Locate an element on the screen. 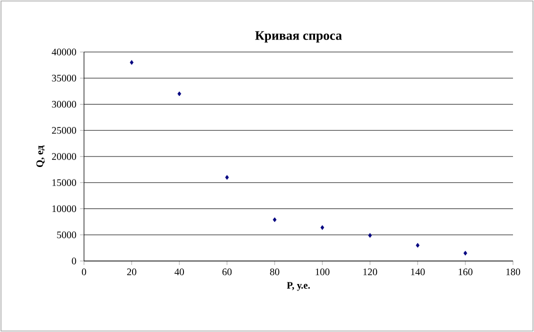 Image resolution: width=534 pixels, height=332 pixels. x-tick-label: 60 is located at coordinates (227, 272).